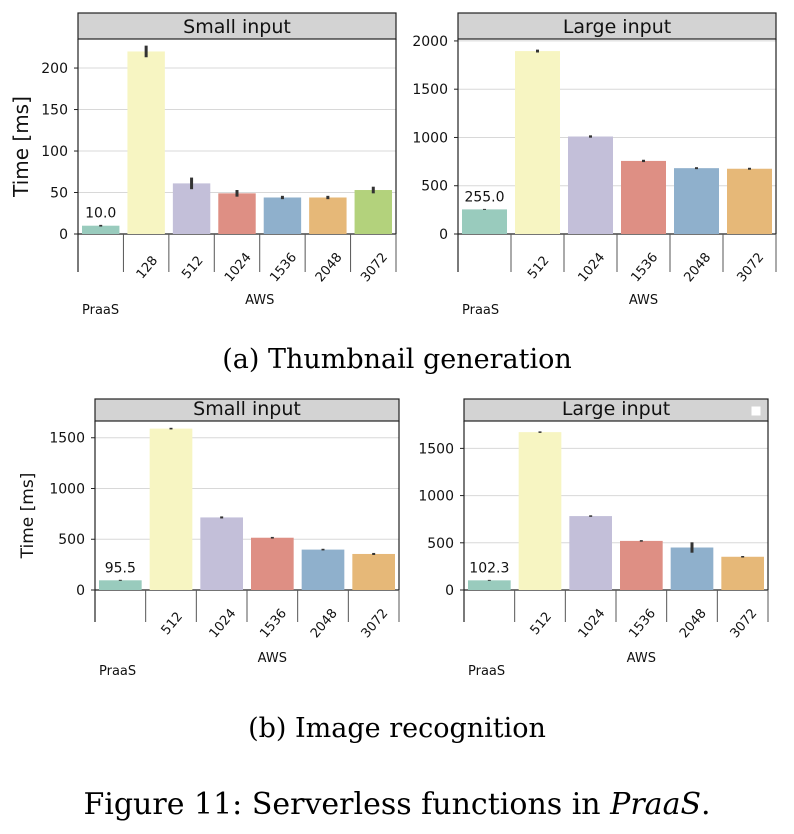  I want to click on y-tick-label: 2000, so click(430, 42).